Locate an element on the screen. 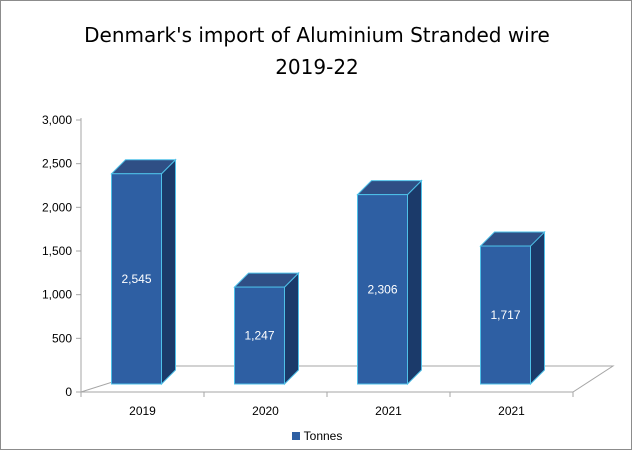 Image resolution: width=632 pixels, height=451 pixels. y-tick-label: 2,000 is located at coordinates (57, 207).